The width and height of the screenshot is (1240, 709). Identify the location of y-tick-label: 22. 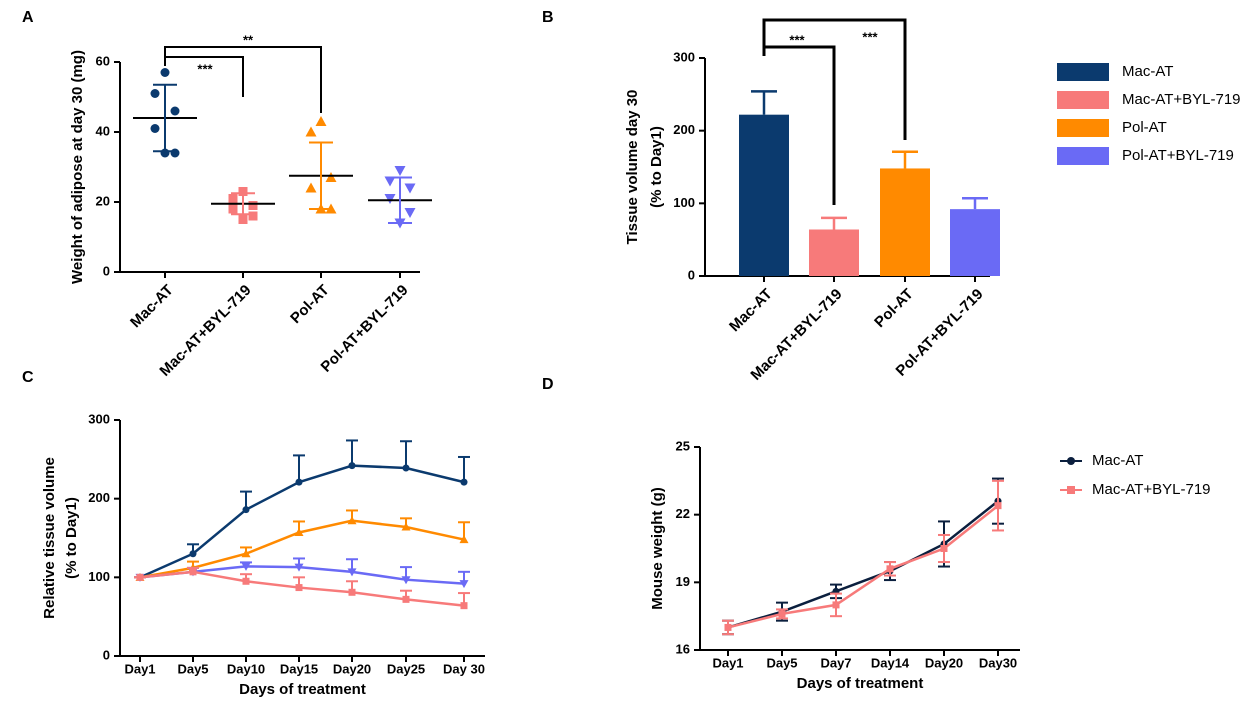
(683, 513).